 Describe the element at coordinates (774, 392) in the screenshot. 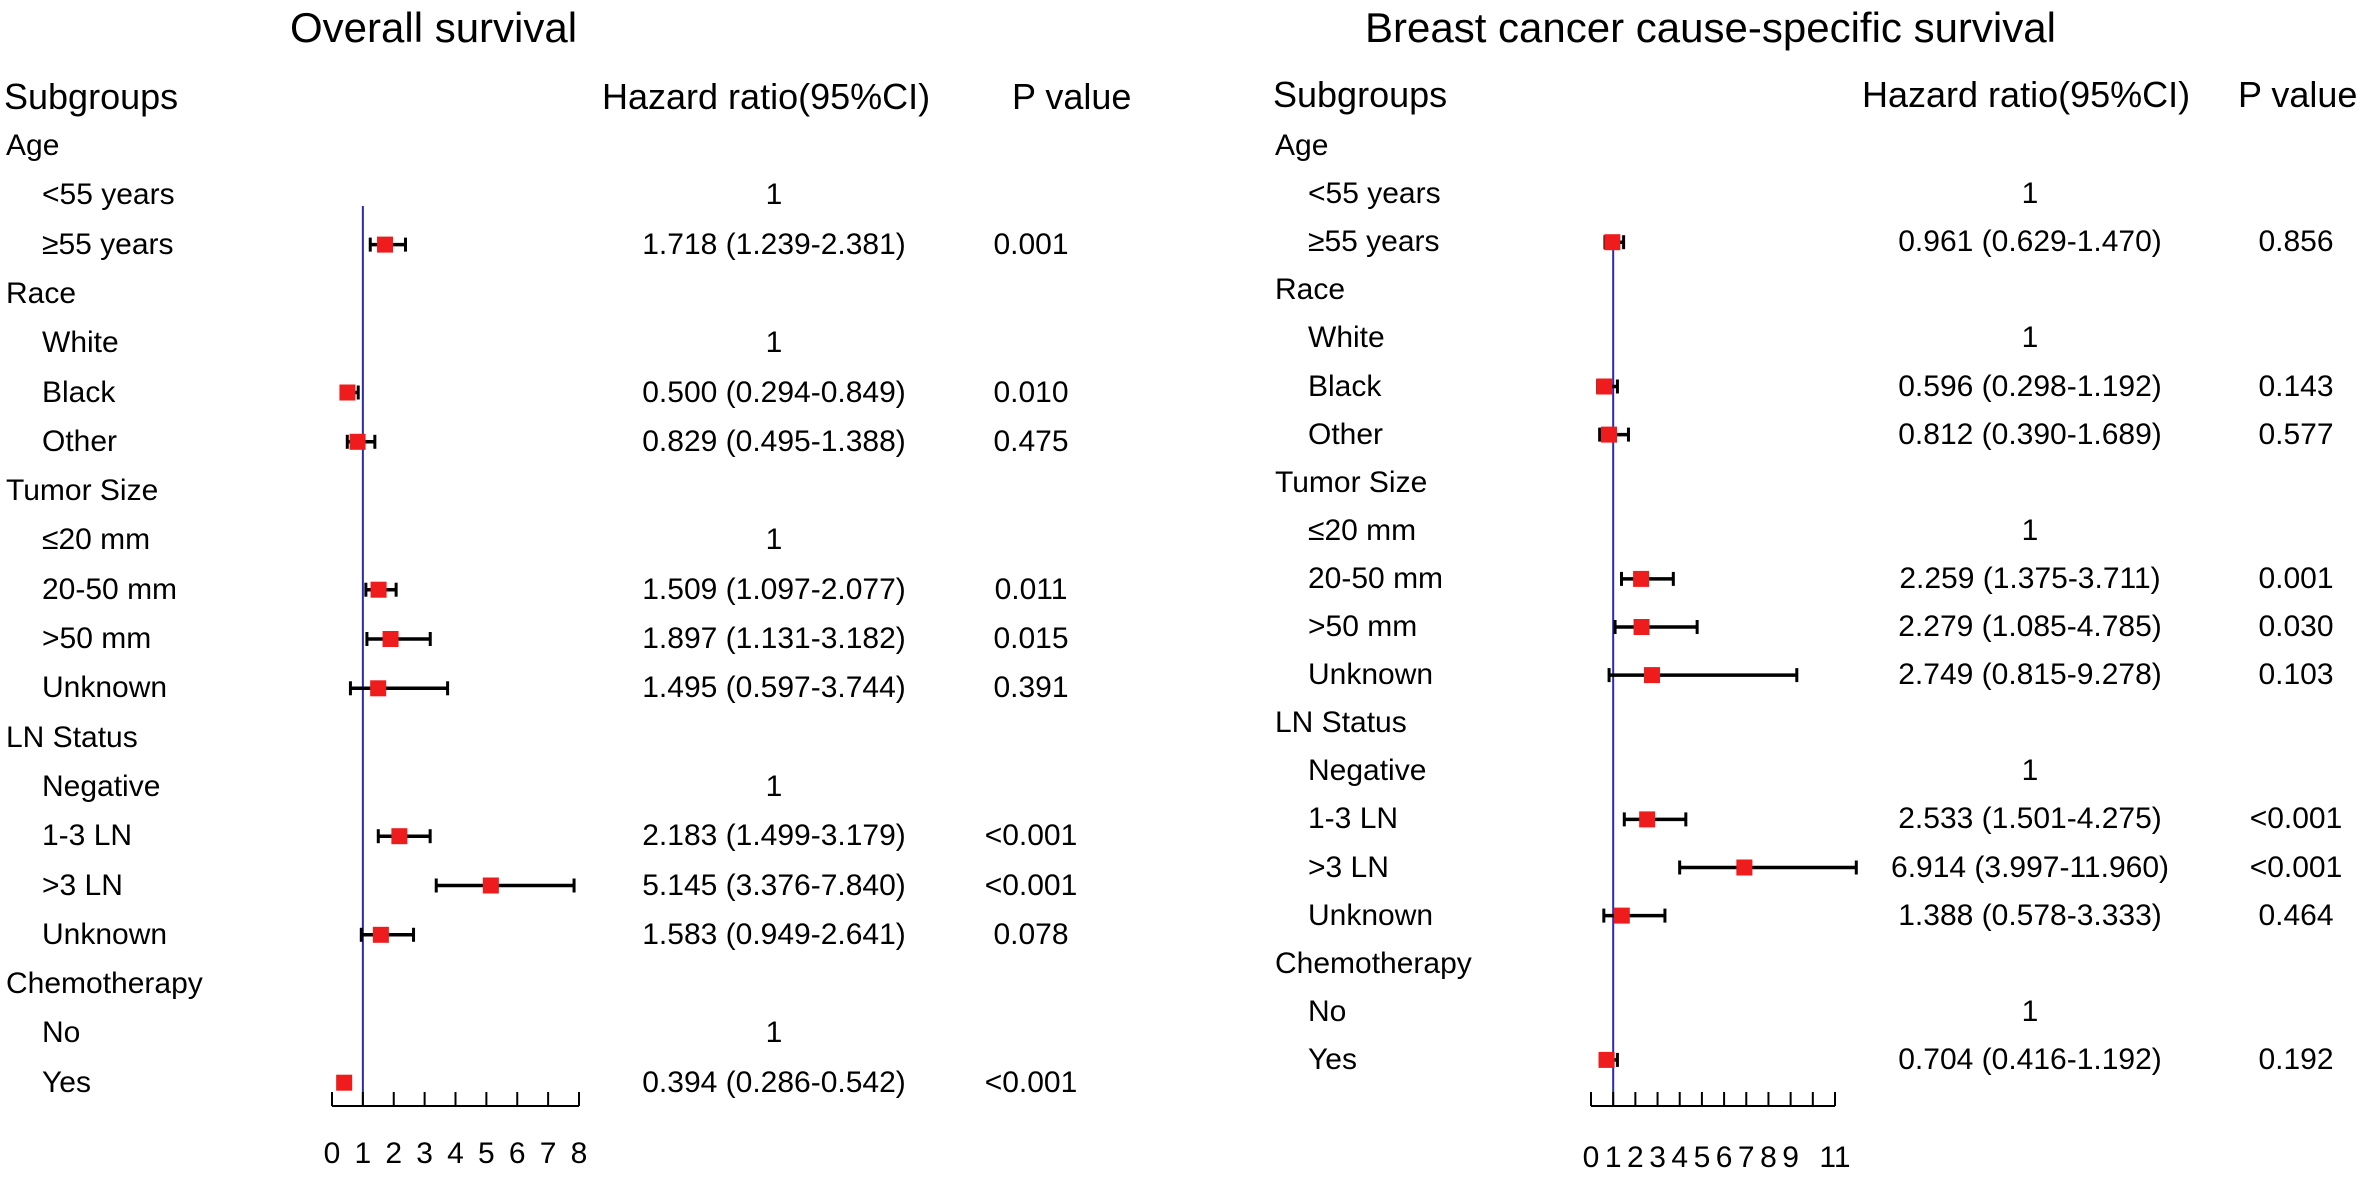

I see `hazard-ratio-value: 0.500 (0.294-0.849)` at that location.